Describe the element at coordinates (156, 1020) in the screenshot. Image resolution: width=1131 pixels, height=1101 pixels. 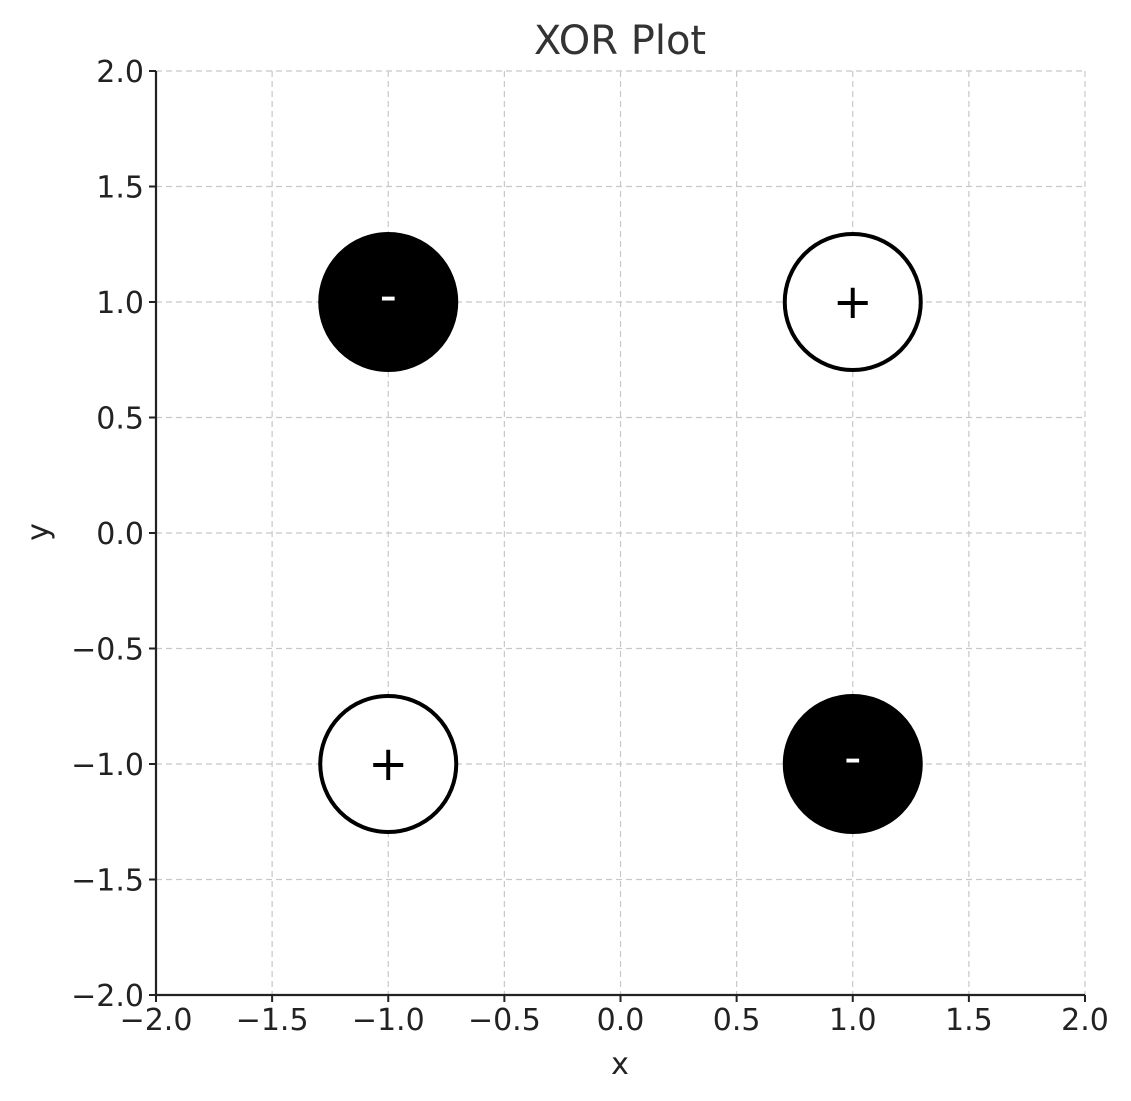
I see `x-tick-label: −2.0` at that location.